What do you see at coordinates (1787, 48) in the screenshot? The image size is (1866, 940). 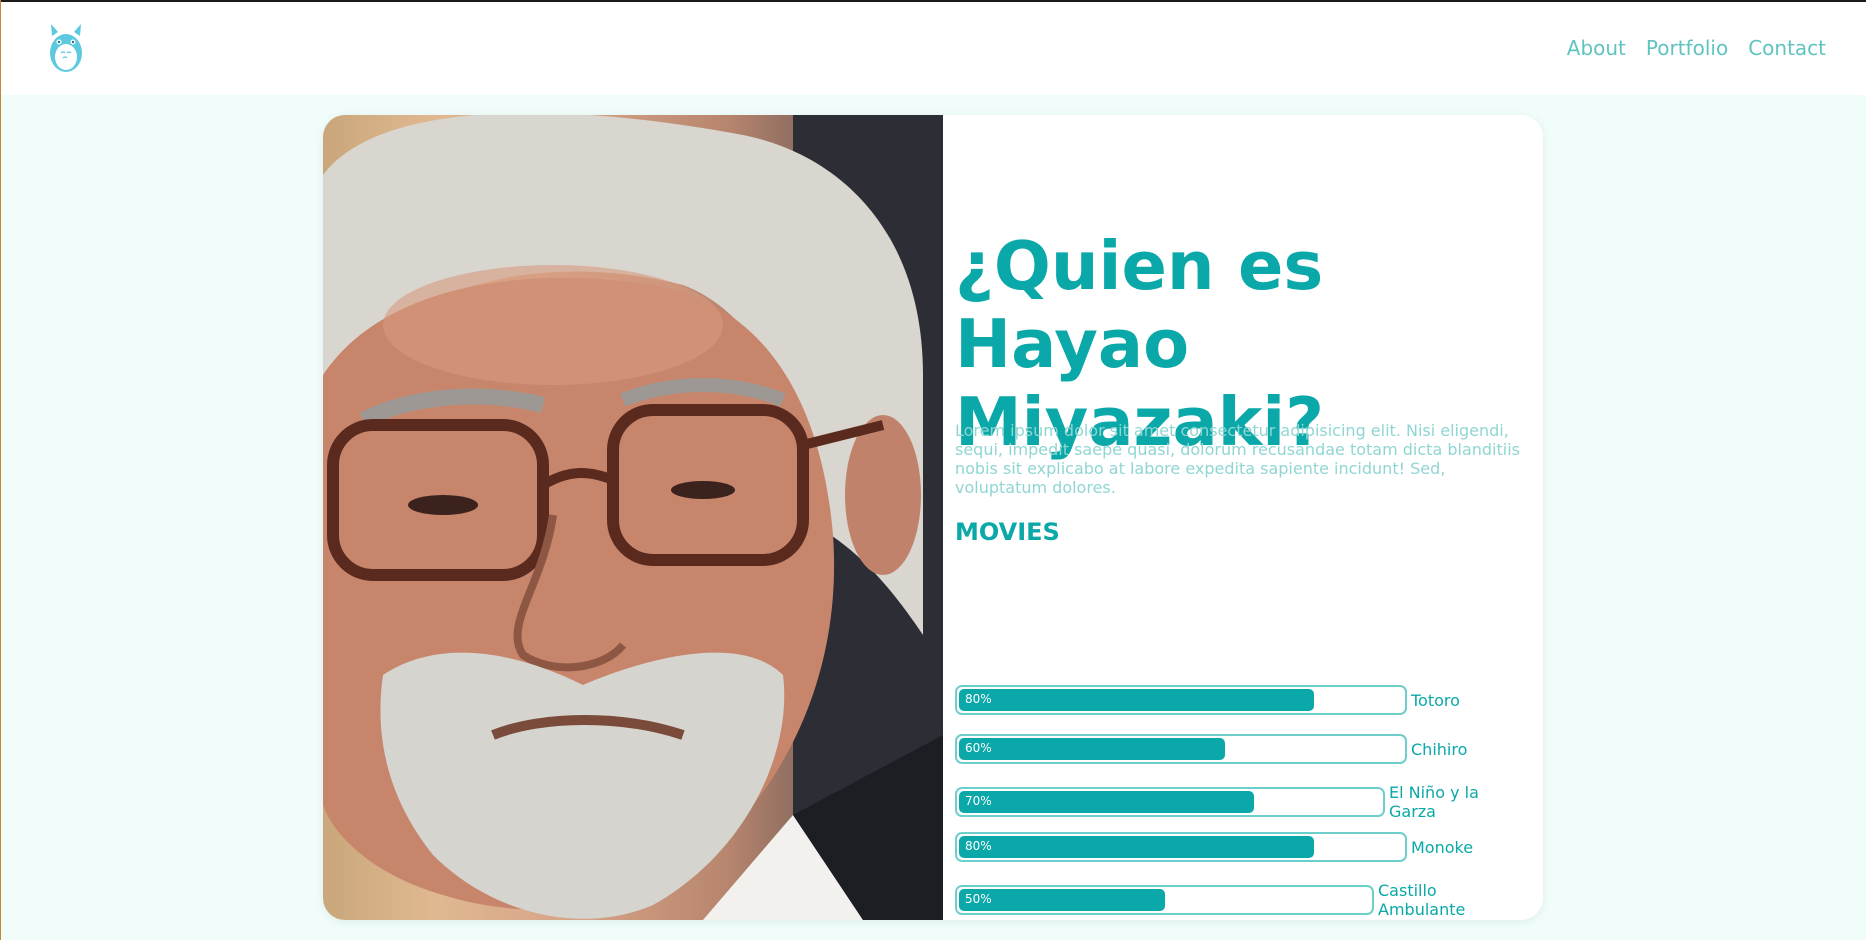 I see `nav-contact-link: Contact` at bounding box center [1787, 48].